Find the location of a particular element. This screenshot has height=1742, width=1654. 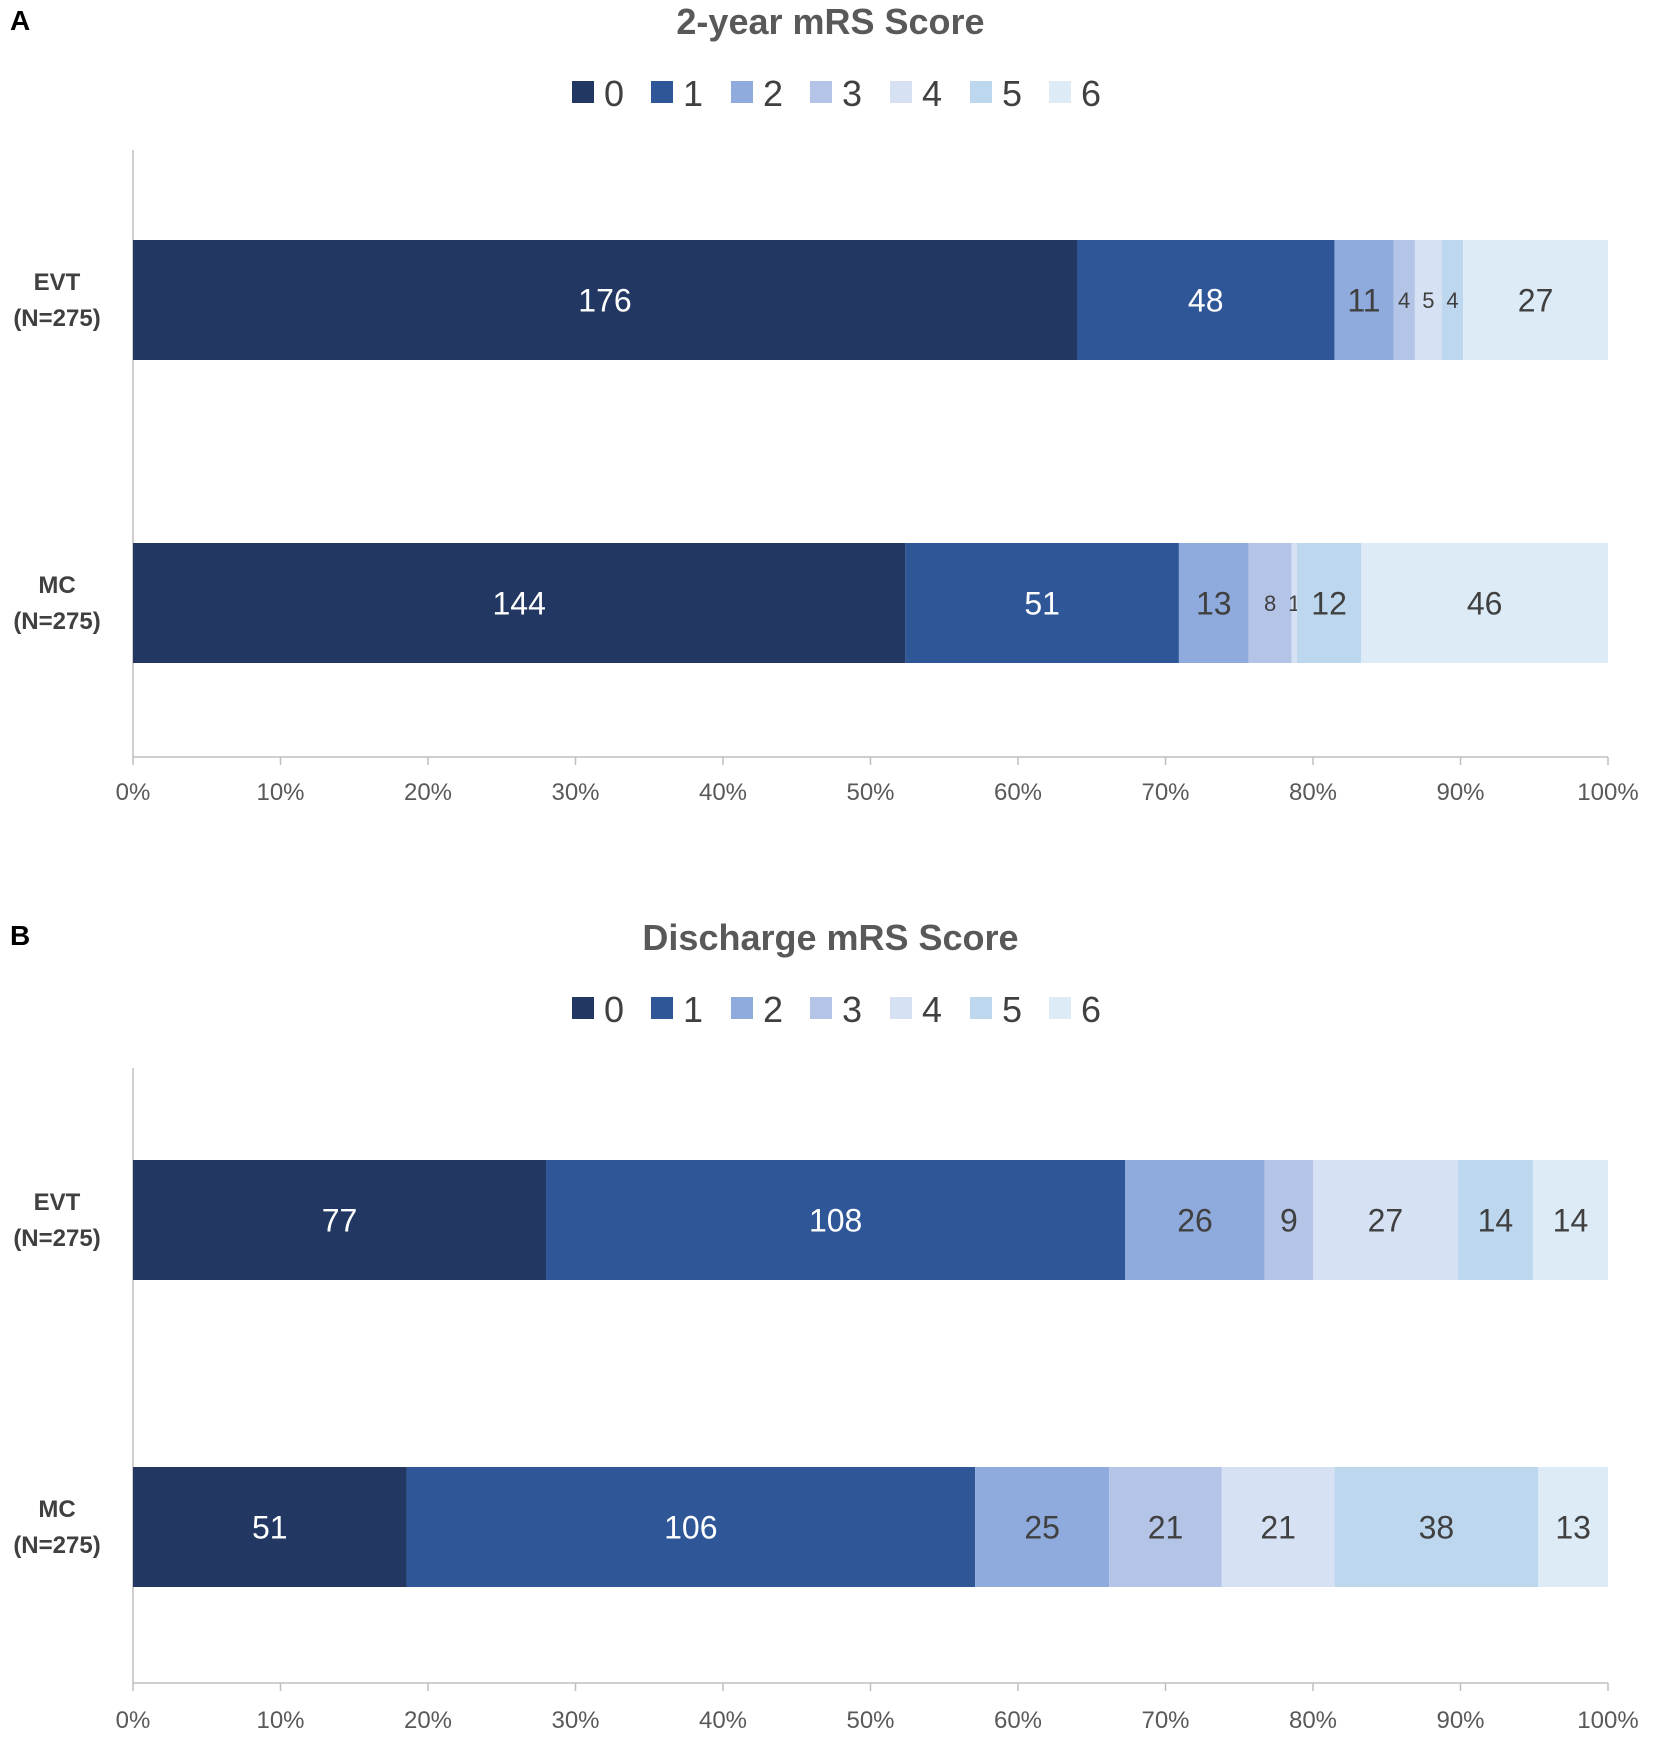

data-label: 26 is located at coordinates (1195, 1221).